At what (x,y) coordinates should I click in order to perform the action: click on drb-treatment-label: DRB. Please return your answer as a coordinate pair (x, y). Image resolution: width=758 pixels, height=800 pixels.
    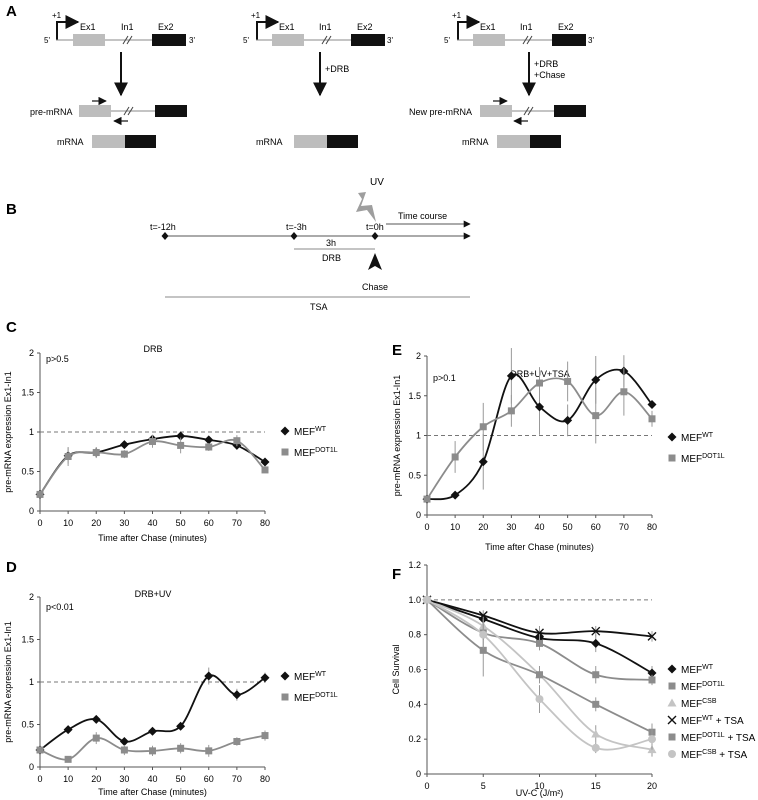
    Looking at the image, I should click on (331, 258).